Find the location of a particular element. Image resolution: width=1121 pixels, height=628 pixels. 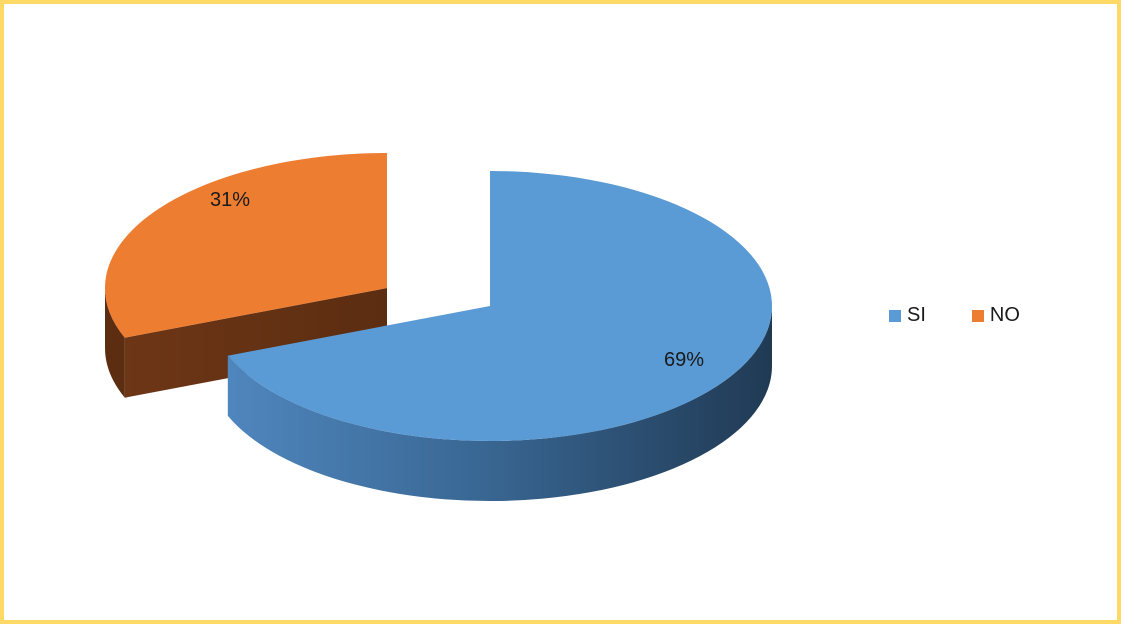

data-label-no: 31% is located at coordinates (230, 200).